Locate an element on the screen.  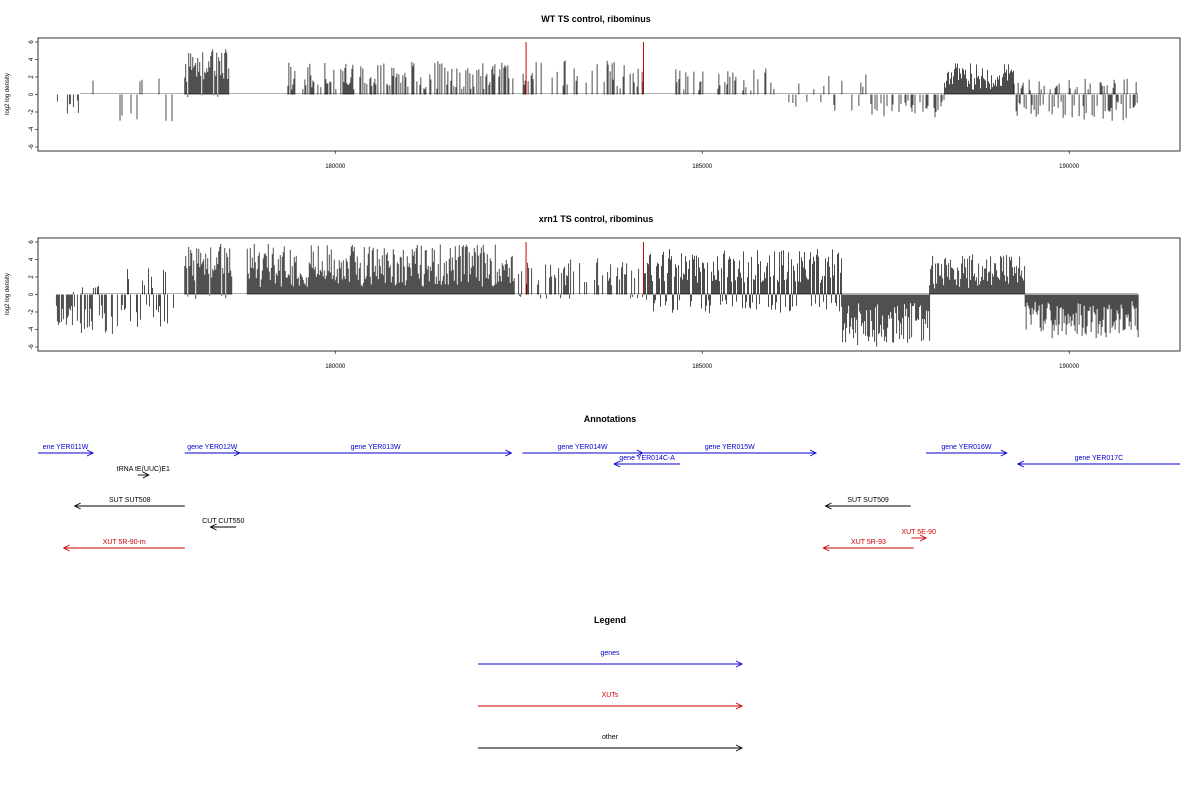
feature-label: gene YER015W is located at coordinates (730, 447).